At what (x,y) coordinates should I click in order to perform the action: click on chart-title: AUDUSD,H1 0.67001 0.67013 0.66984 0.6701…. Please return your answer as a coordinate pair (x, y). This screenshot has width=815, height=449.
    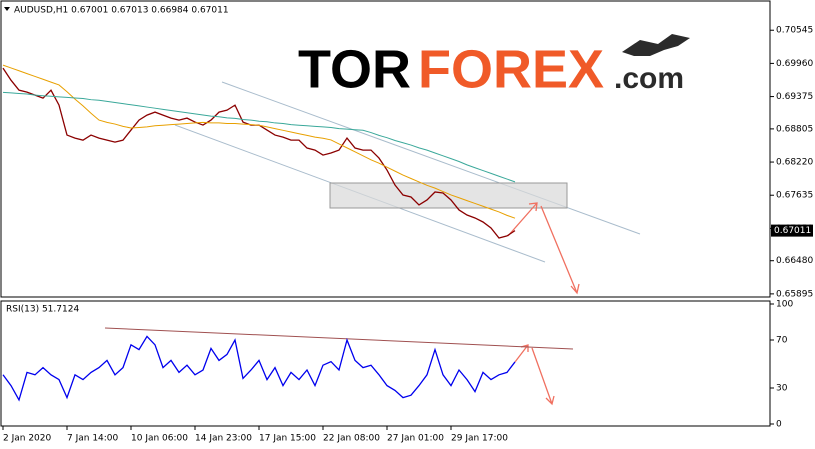
    Looking at the image, I should click on (121, 11).